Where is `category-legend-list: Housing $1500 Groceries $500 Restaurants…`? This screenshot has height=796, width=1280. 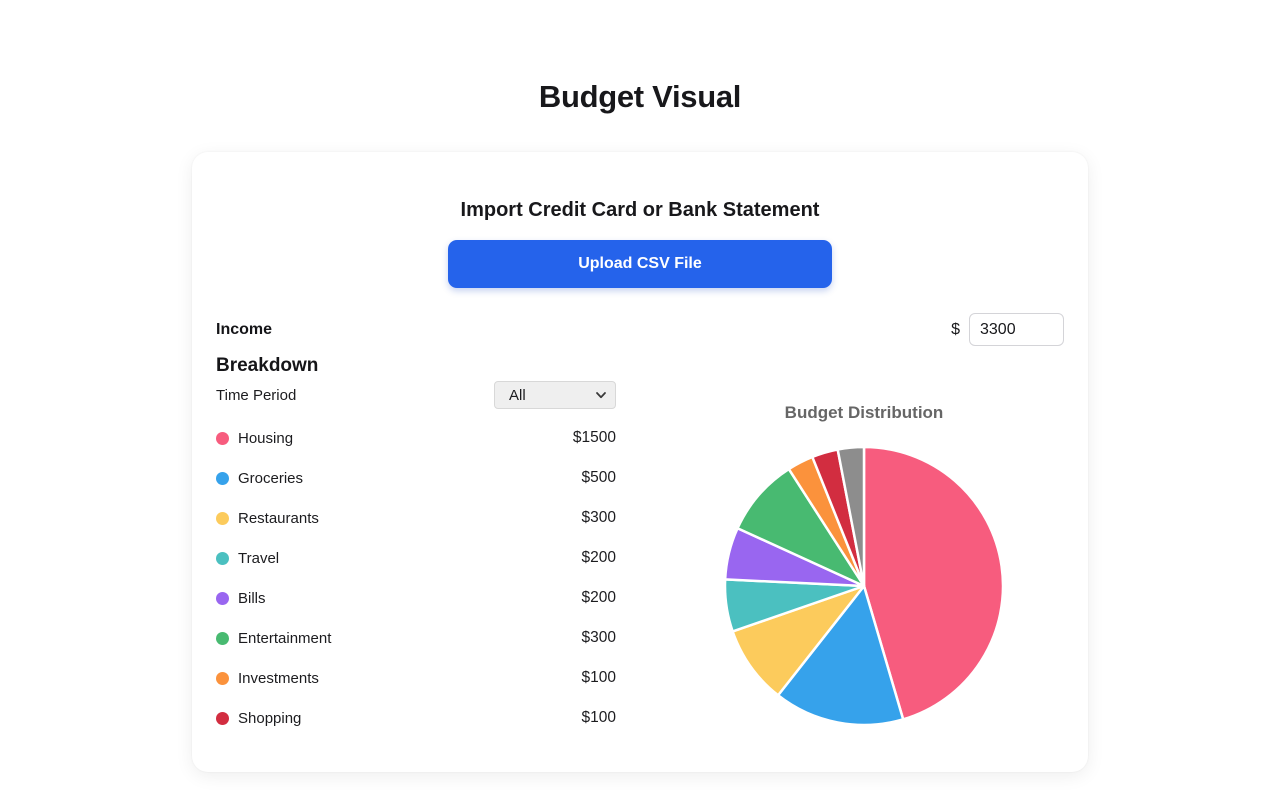 category-legend-list: Housing $1500 Groceries $500 Restaurants… is located at coordinates (416, 578).